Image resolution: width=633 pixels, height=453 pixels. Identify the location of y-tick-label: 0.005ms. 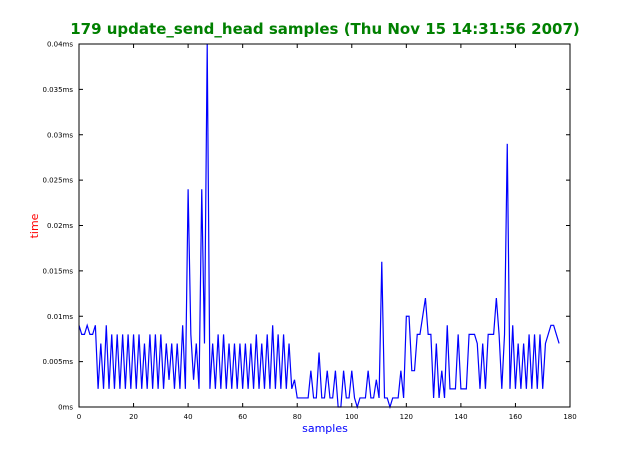
(57, 362).